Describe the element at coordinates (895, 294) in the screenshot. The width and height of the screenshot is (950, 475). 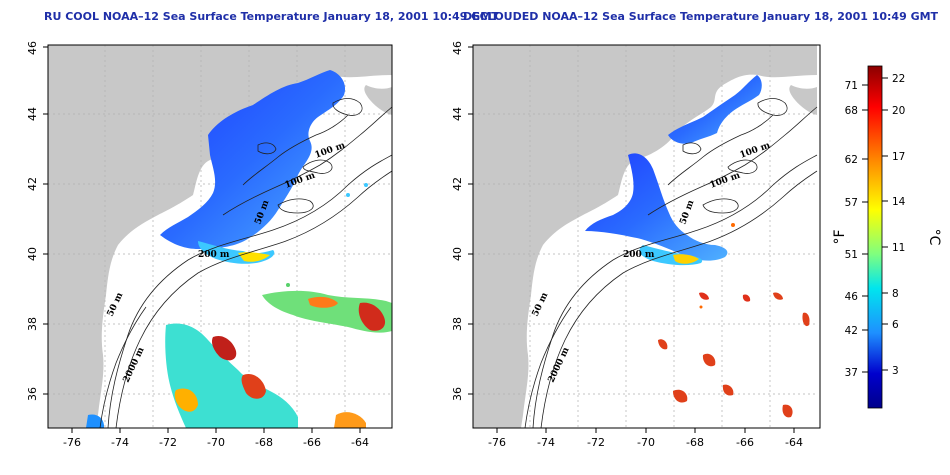
I see `celsius-tick: 8` at that location.